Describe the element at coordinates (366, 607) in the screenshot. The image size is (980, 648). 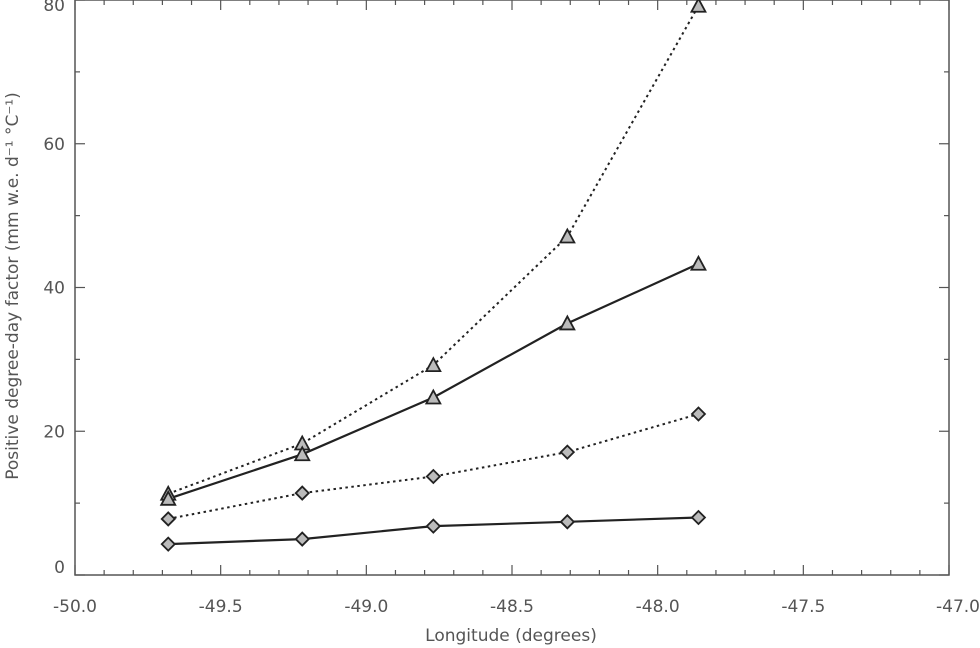
I see `x-tick-label: -49.0` at that location.